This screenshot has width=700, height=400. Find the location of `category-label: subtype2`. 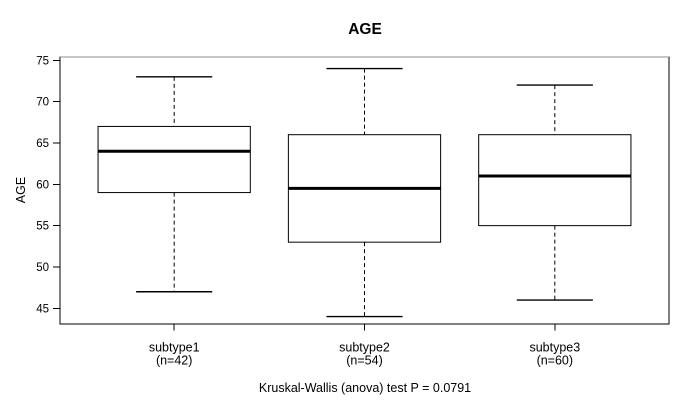

category-label: subtype2 is located at coordinates (364, 348).